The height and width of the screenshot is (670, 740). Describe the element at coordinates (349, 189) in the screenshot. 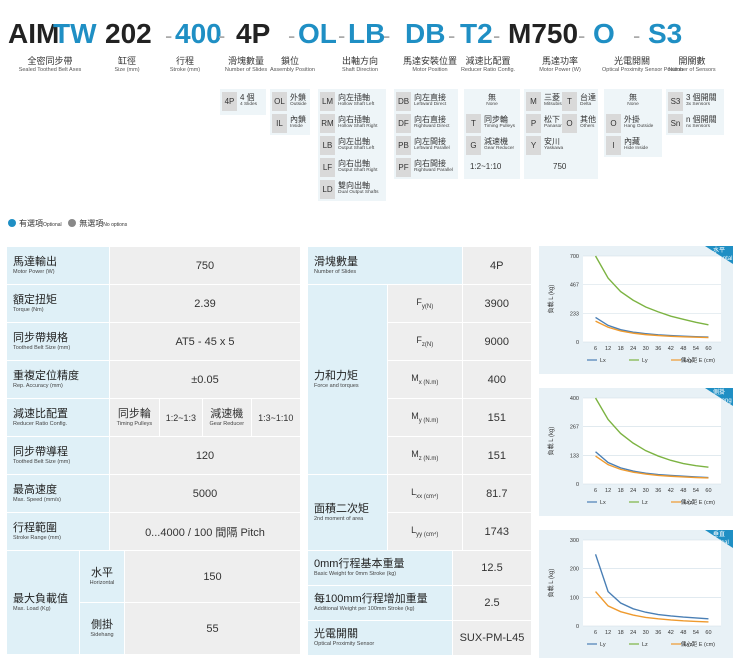

I see `option-shaft-ld: LD 雙向出軸 Dual Output Shafts` at that location.